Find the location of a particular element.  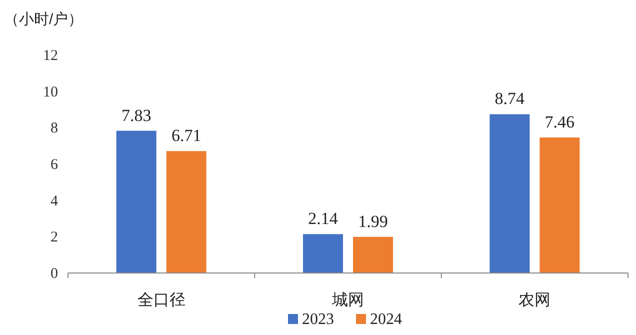

x-tick-label: 农网 is located at coordinates (534, 300).